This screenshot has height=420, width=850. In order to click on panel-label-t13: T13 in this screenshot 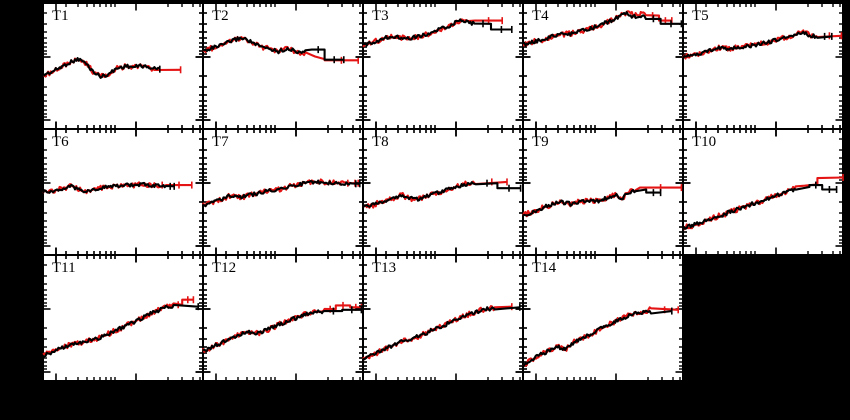, I will do `click(384, 268)`.